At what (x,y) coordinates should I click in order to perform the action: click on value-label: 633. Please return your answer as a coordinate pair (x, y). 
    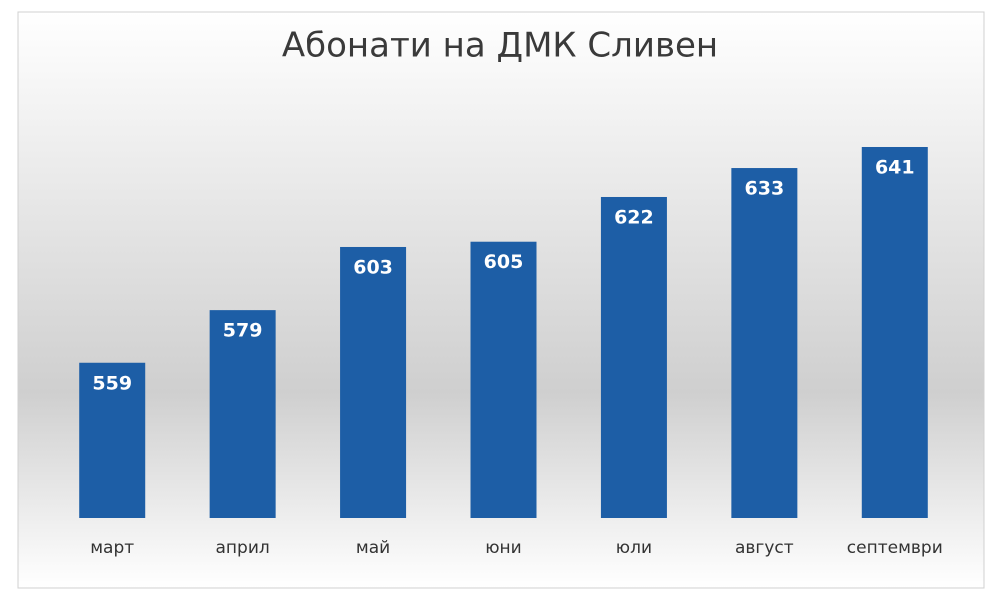
    Looking at the image, I should click on (765, 189).